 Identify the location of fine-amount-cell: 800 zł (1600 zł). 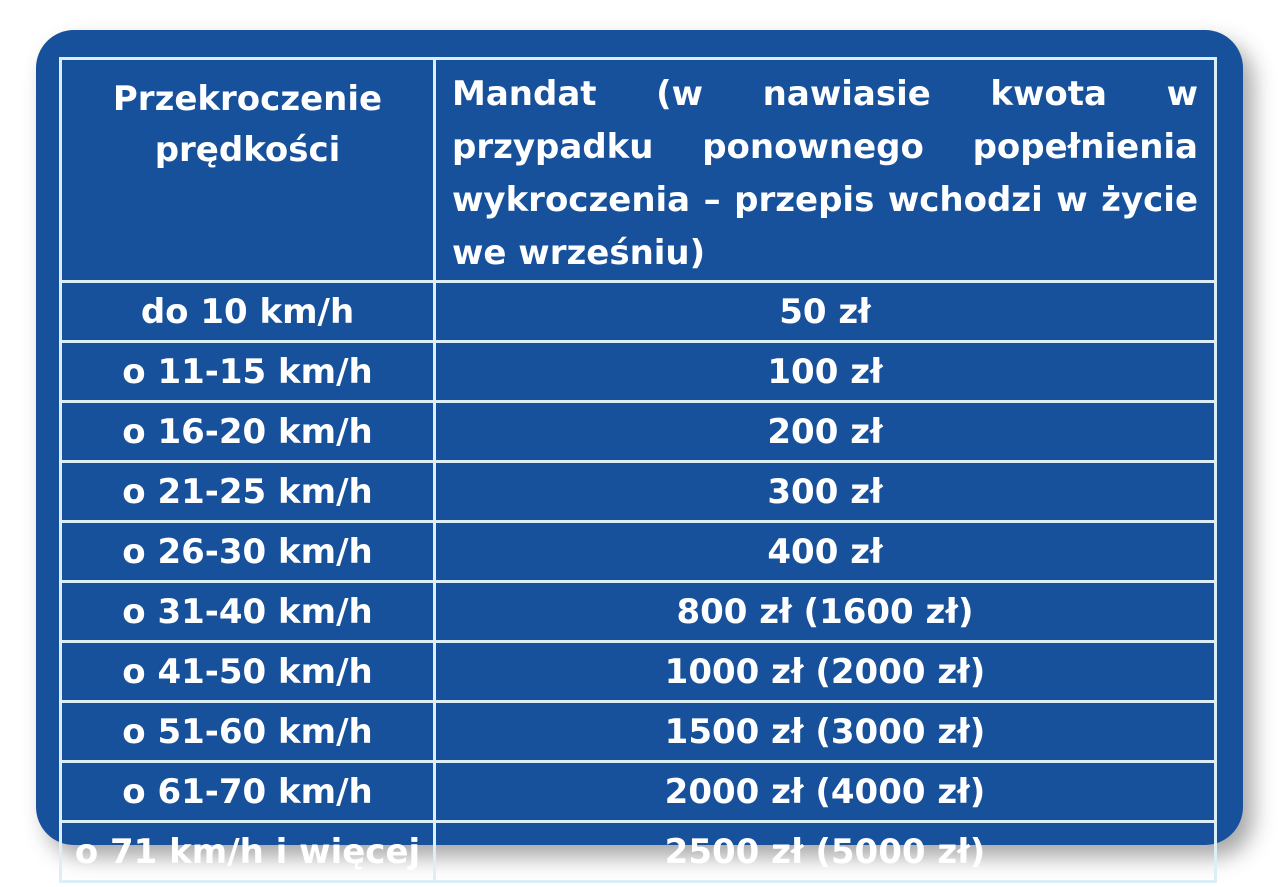
(825, 612).